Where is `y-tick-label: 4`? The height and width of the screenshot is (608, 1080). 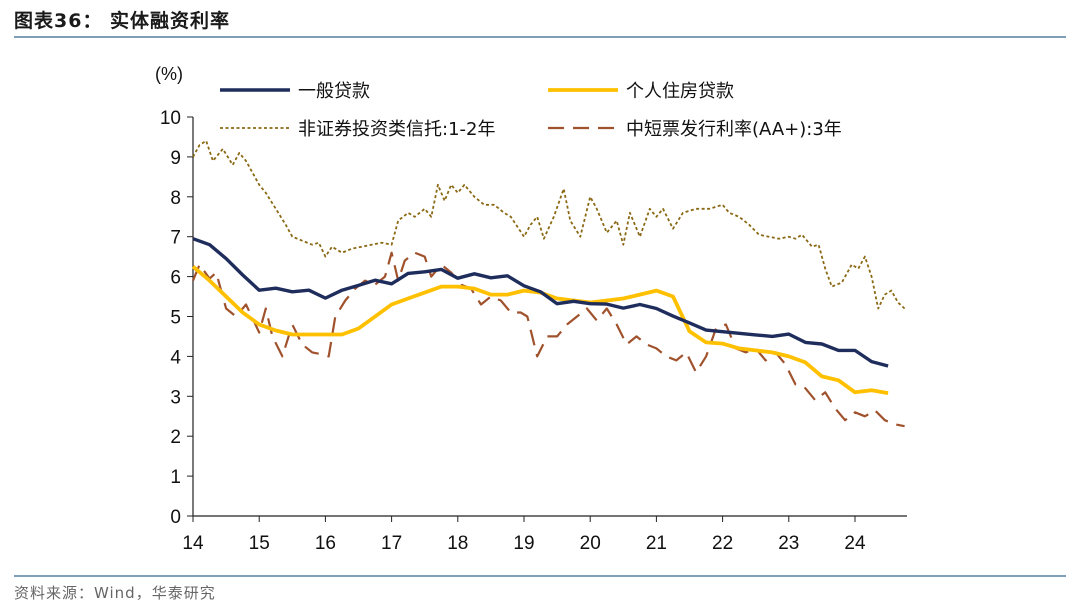 y-tick-label: 4 is located at coordinates (175, 357).